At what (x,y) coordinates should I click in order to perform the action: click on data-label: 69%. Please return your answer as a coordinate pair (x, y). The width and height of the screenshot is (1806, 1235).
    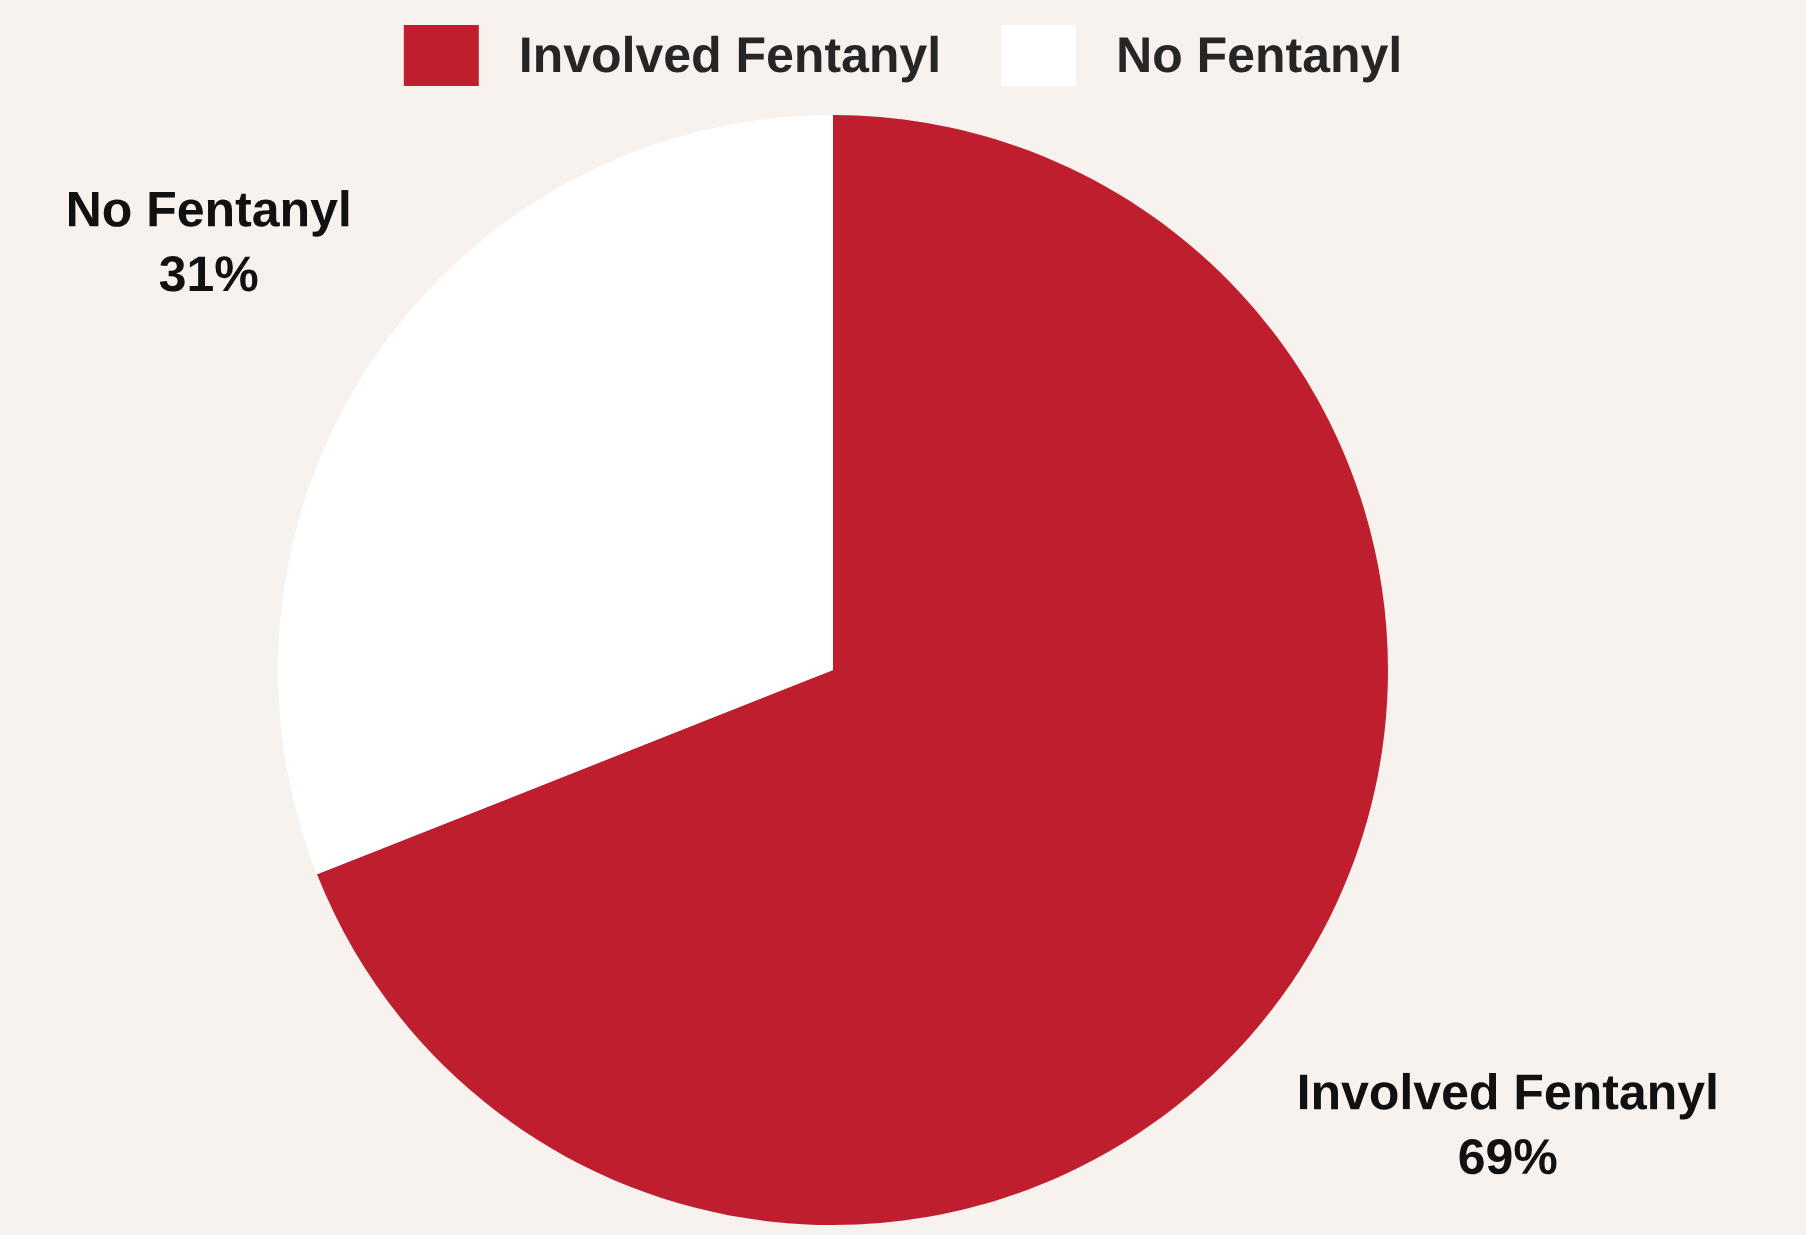
    Looking at the image, I should click on (1508, 1156).